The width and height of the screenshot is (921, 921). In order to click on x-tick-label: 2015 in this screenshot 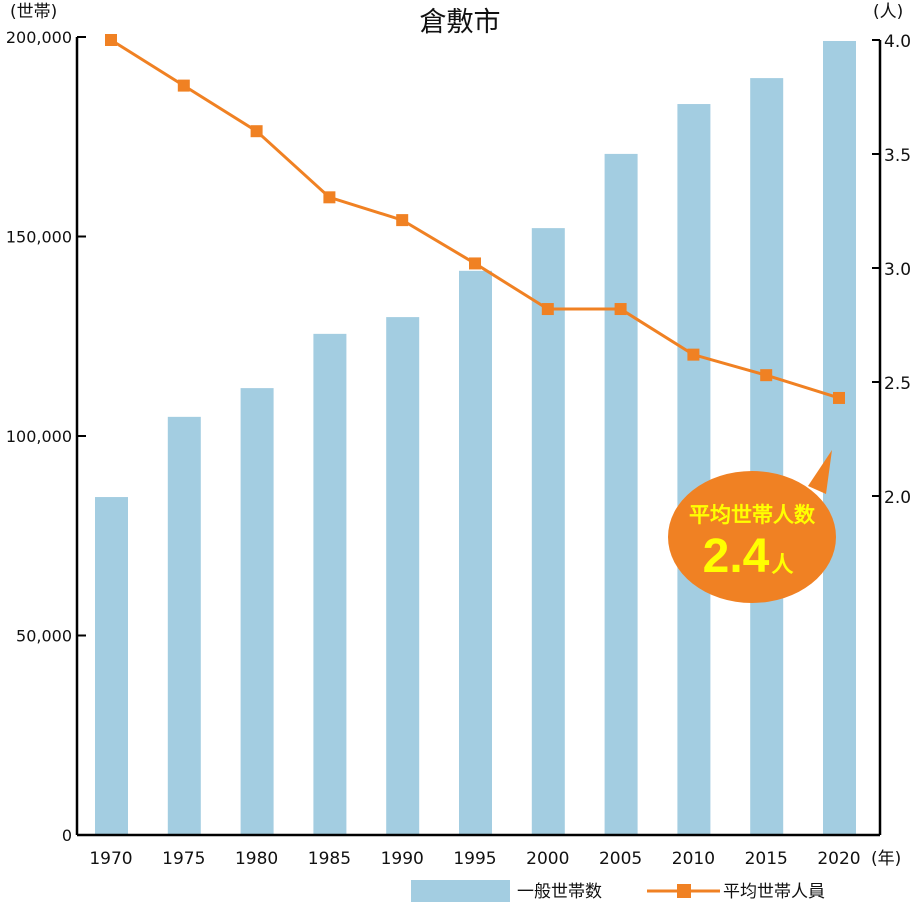, I will do `click(766, 859)`.